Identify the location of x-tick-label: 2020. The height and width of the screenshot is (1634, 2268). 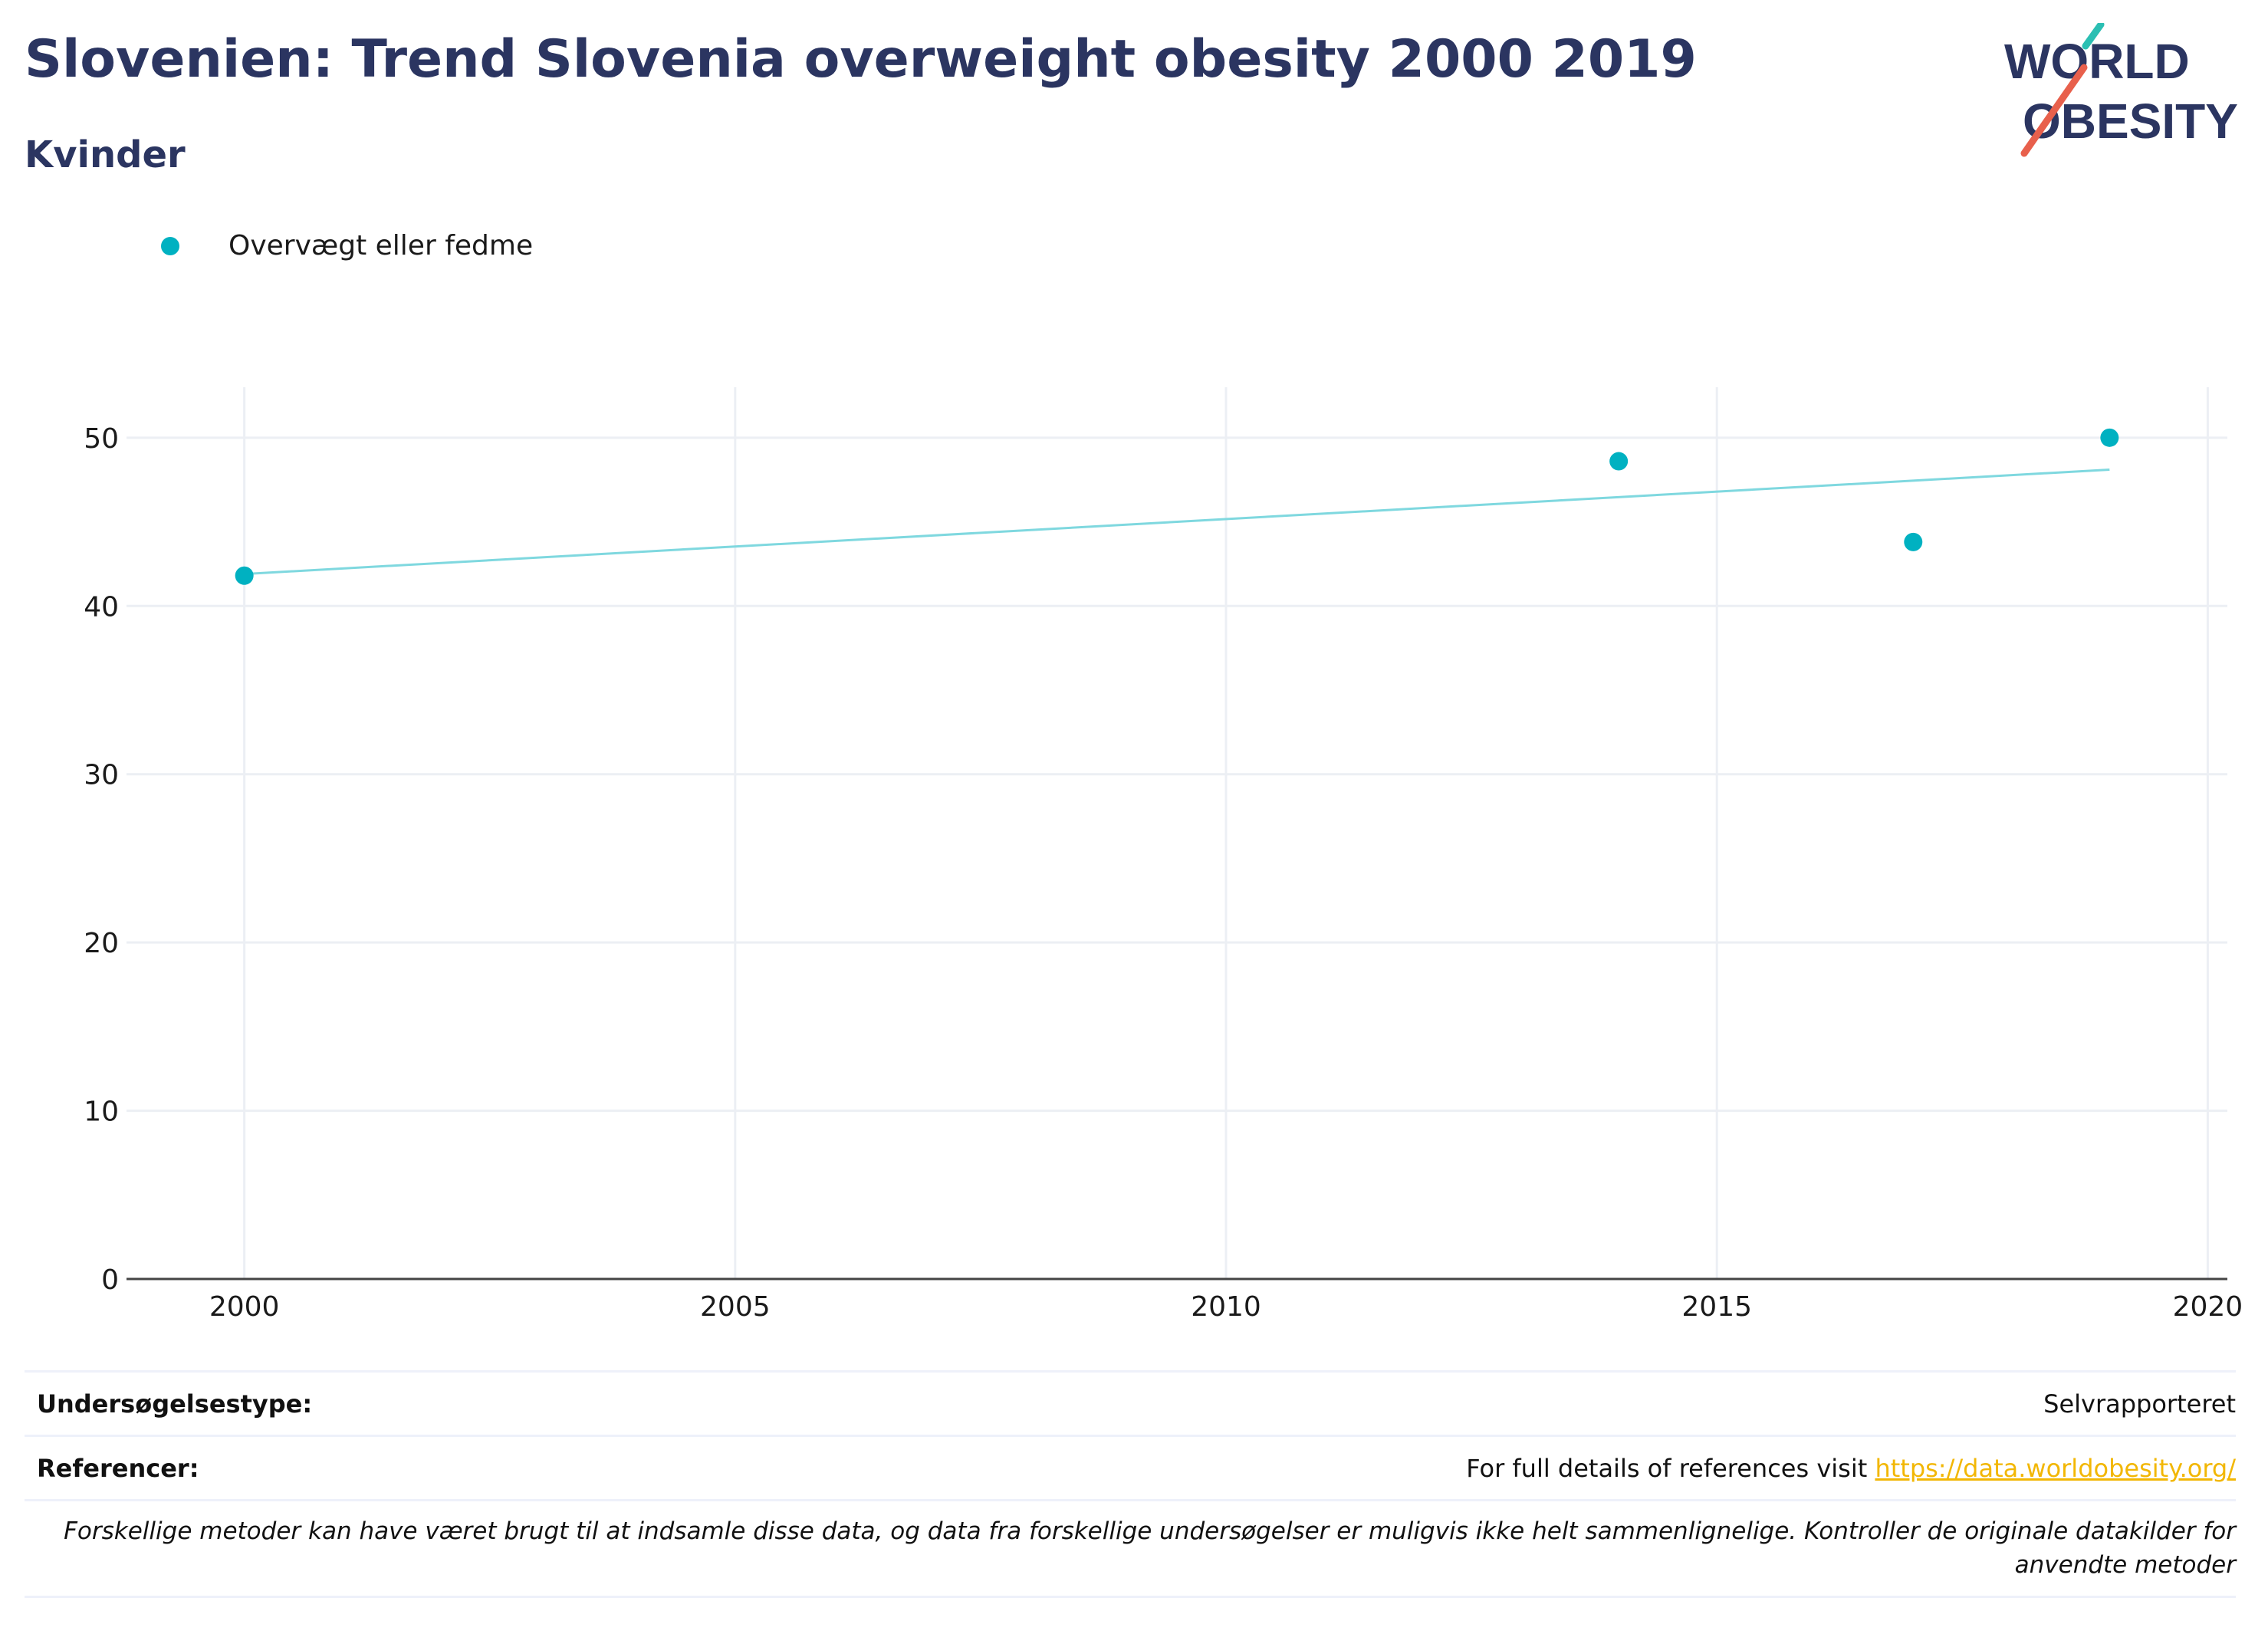
(2208, 1307).